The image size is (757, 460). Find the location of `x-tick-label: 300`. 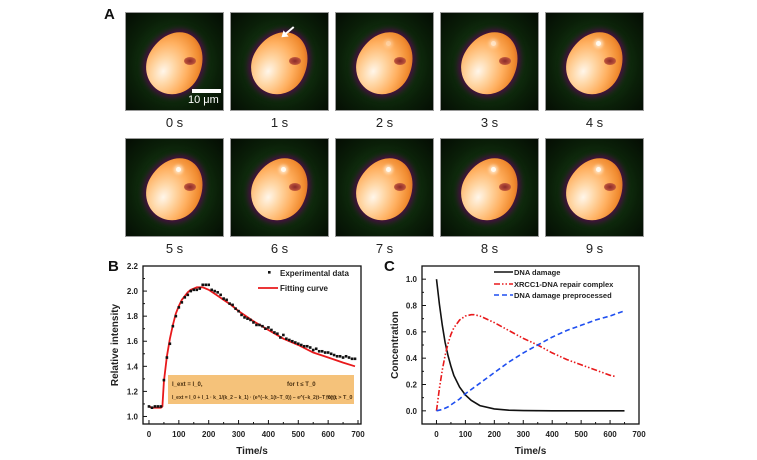

x-tick-label: 300 is located at coordinates (239, 434).